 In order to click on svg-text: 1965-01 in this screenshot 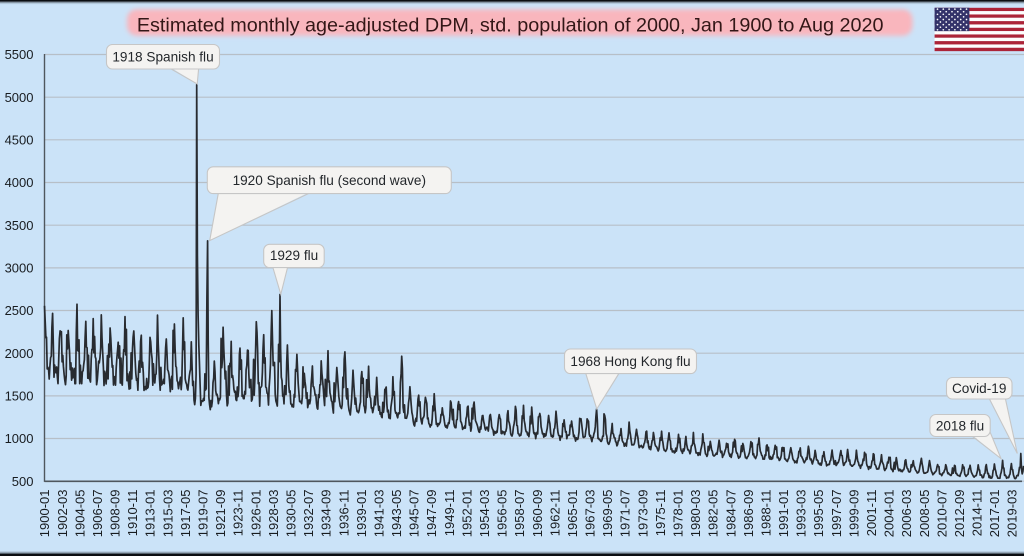, I will do `click(572, 514)`.